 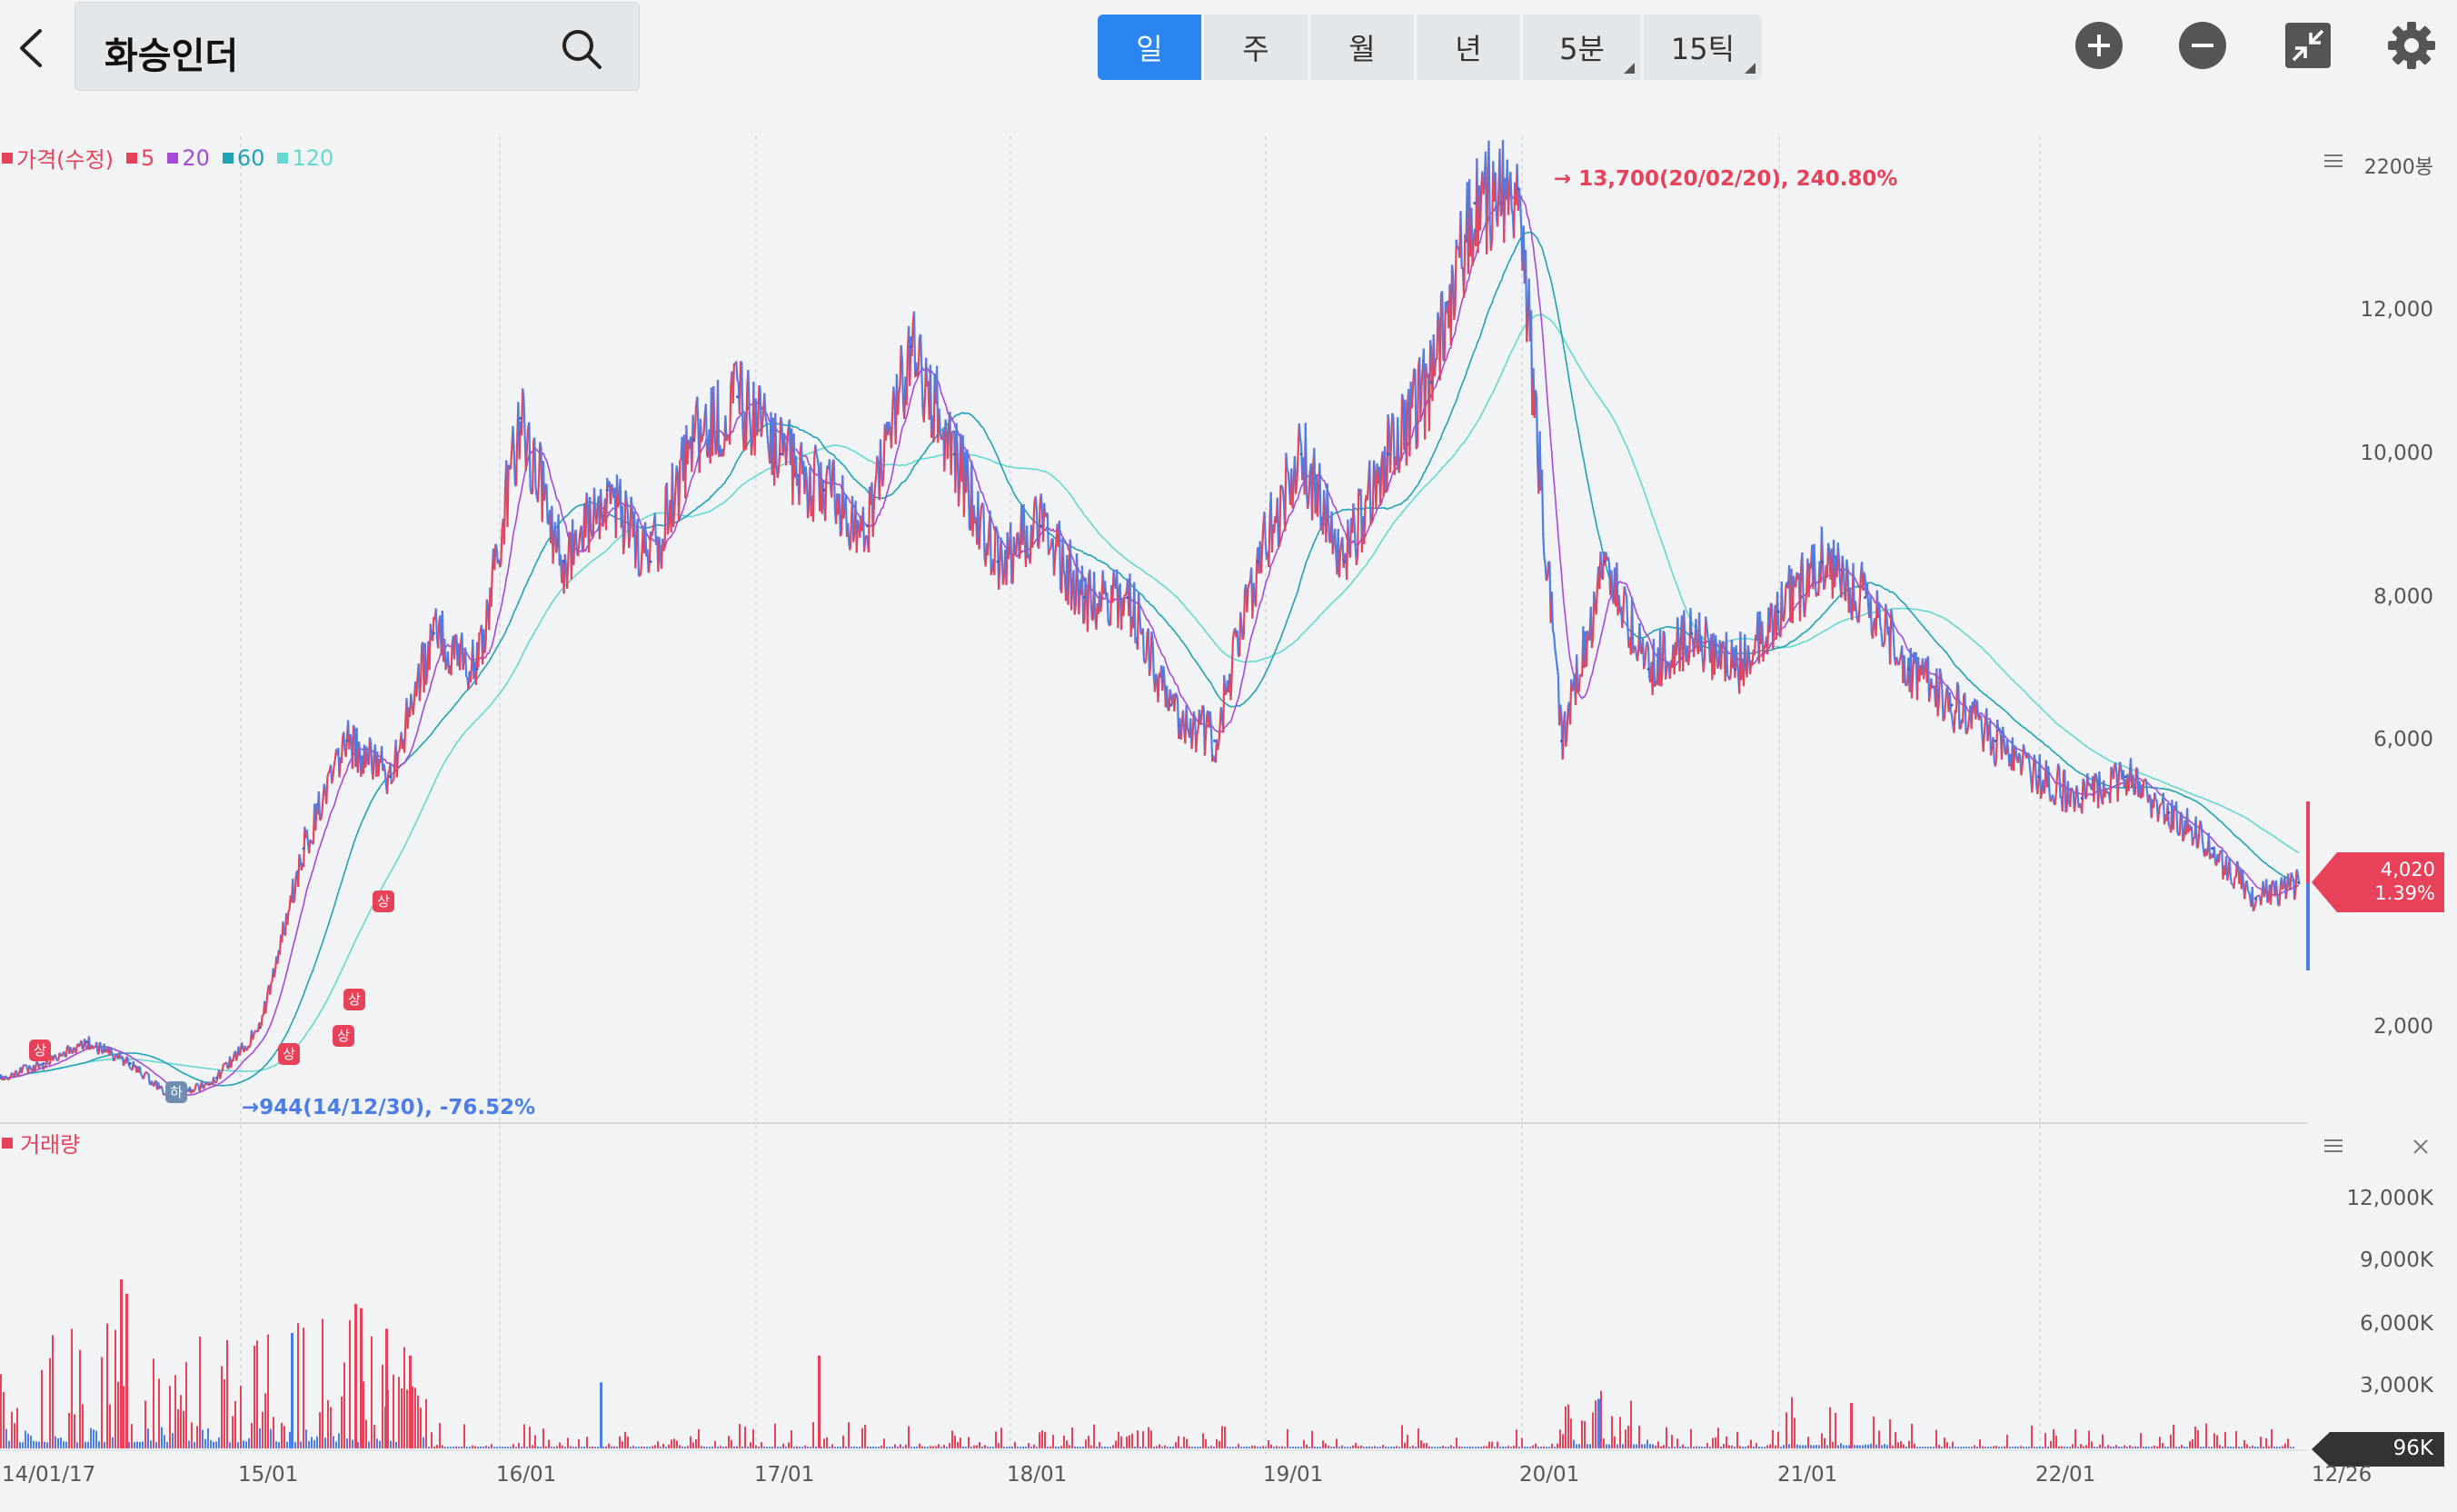 What do you see at coordinates (1149, 47) in the screenshot?
I see `tab-day: 일` at bounding box center [1149, 47].